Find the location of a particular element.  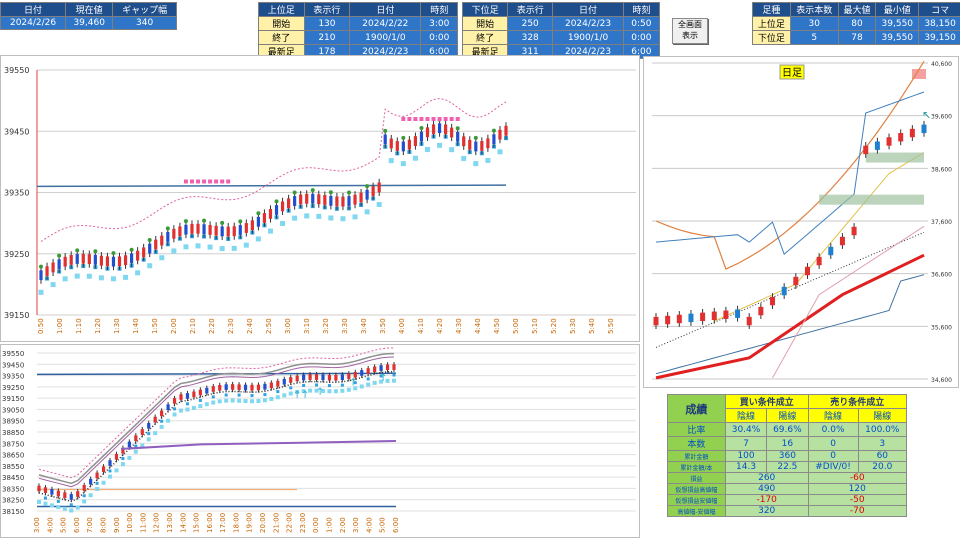

fullscreen-label-1: 全画面 is located at coordinates (690, 24).